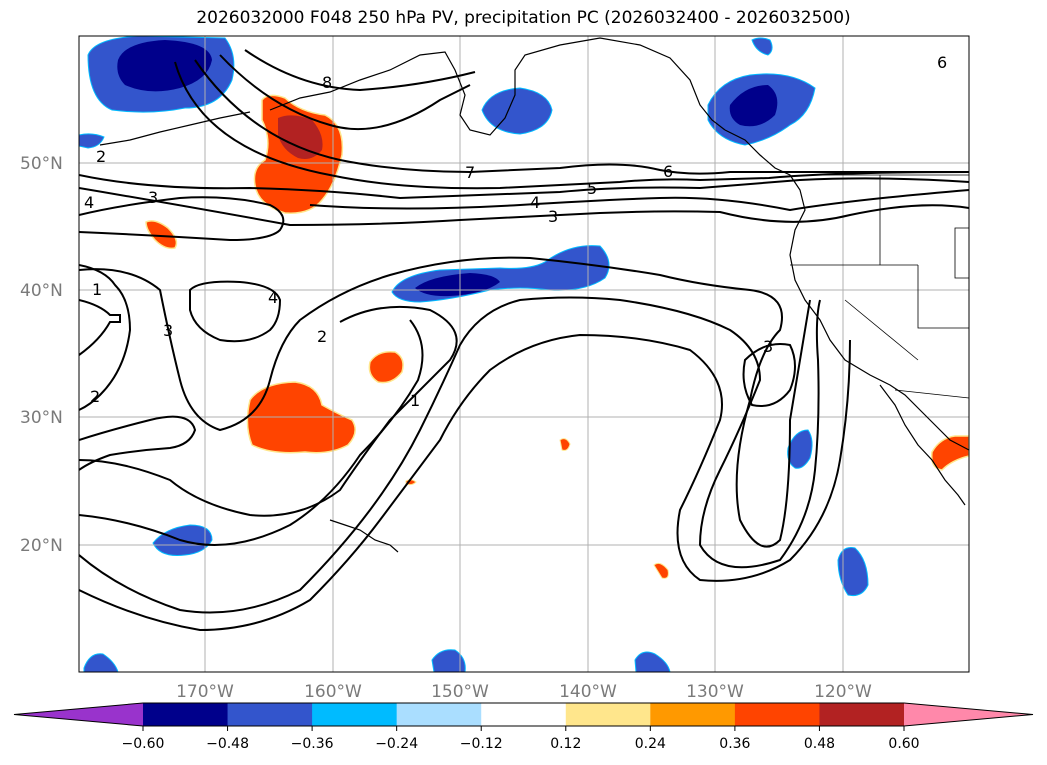 The width and height of the screenshot is (1047, 765). I want to click on colorbar-tick-label: 0.12, so click(565, 744).